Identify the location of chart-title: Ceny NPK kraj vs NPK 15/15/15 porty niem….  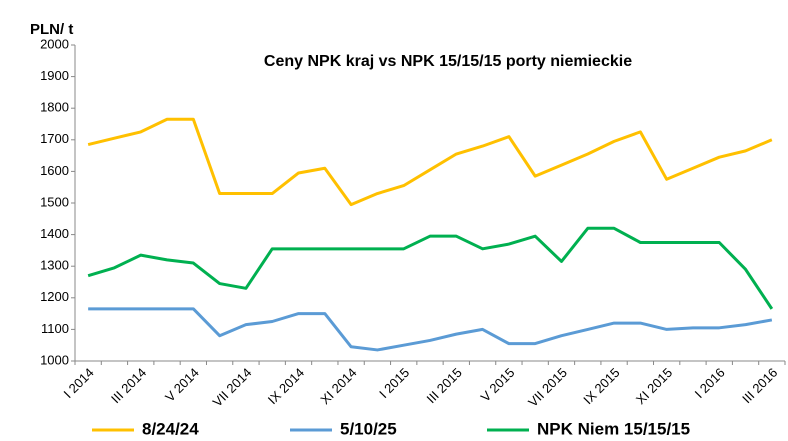
(448, 61).